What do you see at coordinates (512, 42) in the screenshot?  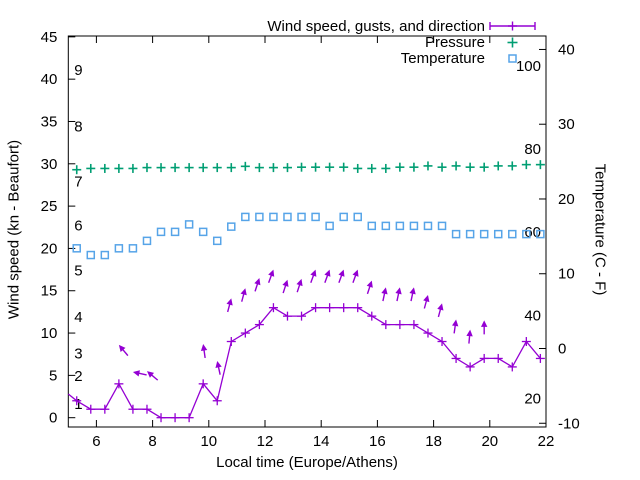 I see `legend-samples` at bounding box center [512, 42].